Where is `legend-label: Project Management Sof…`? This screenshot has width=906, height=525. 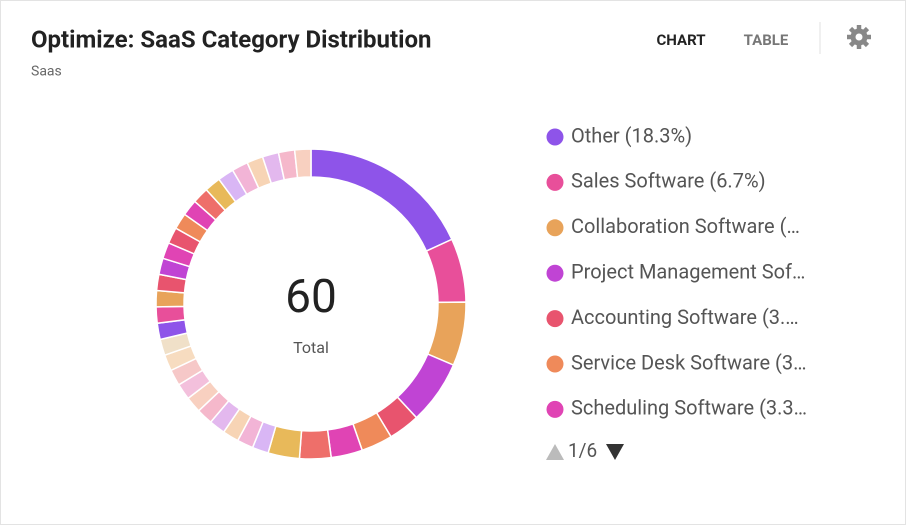
legend-label: Project Management Sof… is located at coordinates (688, 271).